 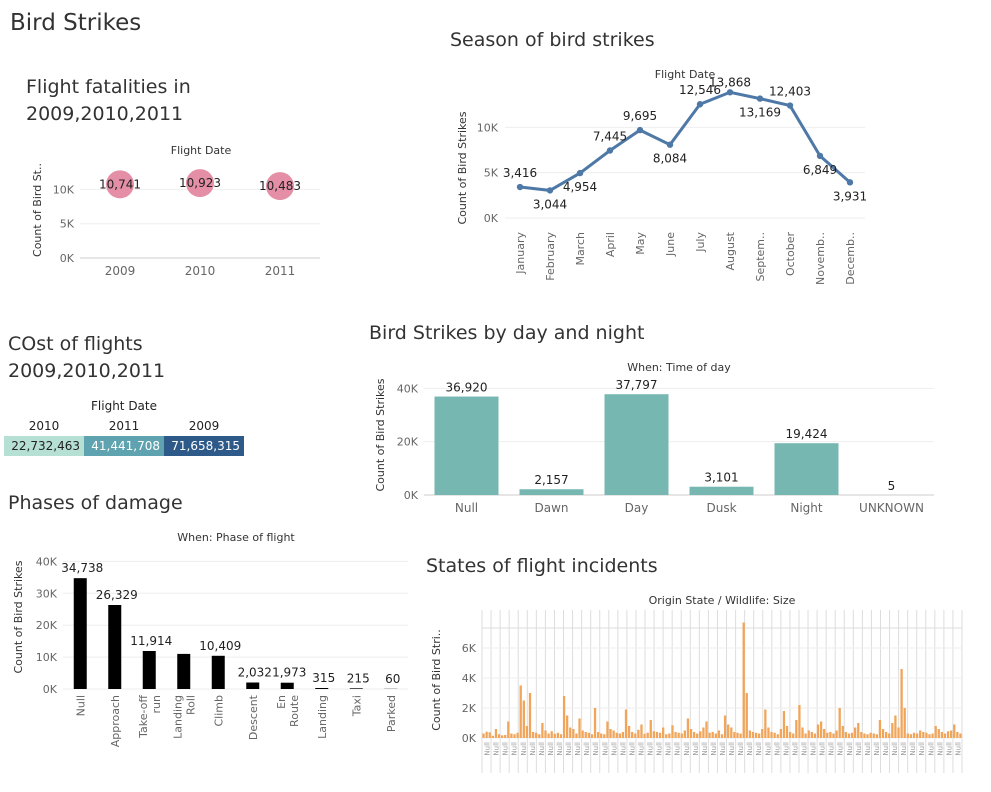 What do you see at coordinates (550, 204) in the screenshot?
I see `season-data-label: 3,044` at bounding box center [550, 204].